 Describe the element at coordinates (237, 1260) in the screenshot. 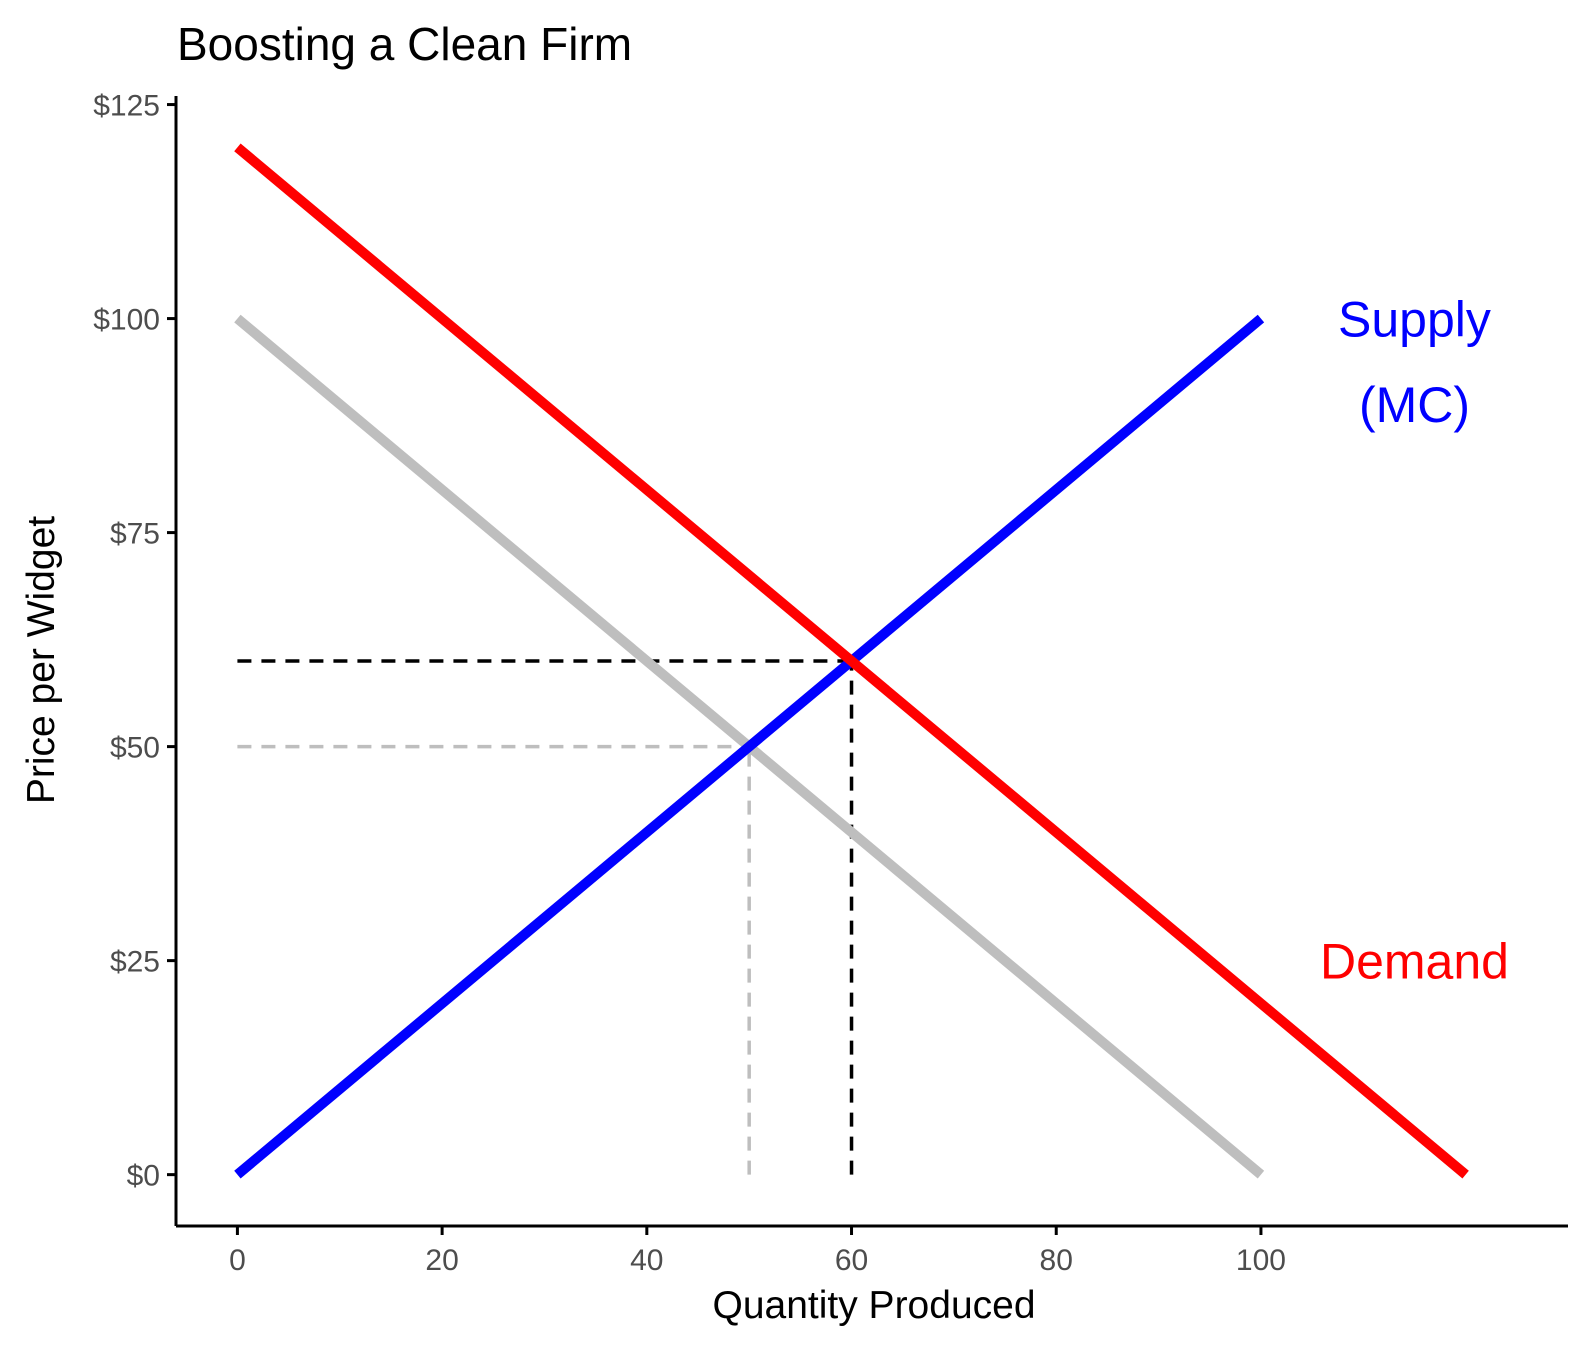

I see `x-tick-label: 0` at that location.